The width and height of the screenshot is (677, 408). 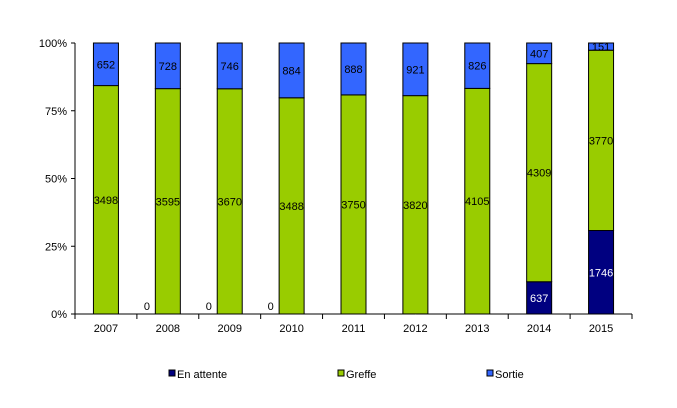 I want to click on data-label: 637, so click(x=539, y=299).